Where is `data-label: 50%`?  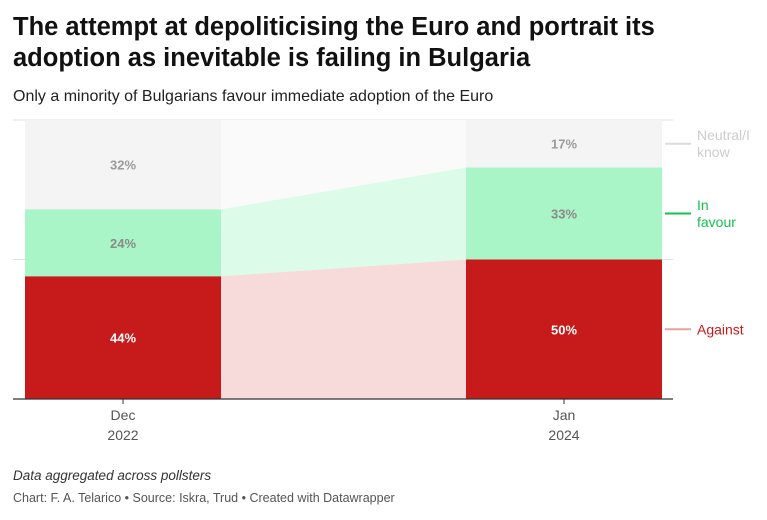 data-label: 50% is located at coordinates (564, 329).